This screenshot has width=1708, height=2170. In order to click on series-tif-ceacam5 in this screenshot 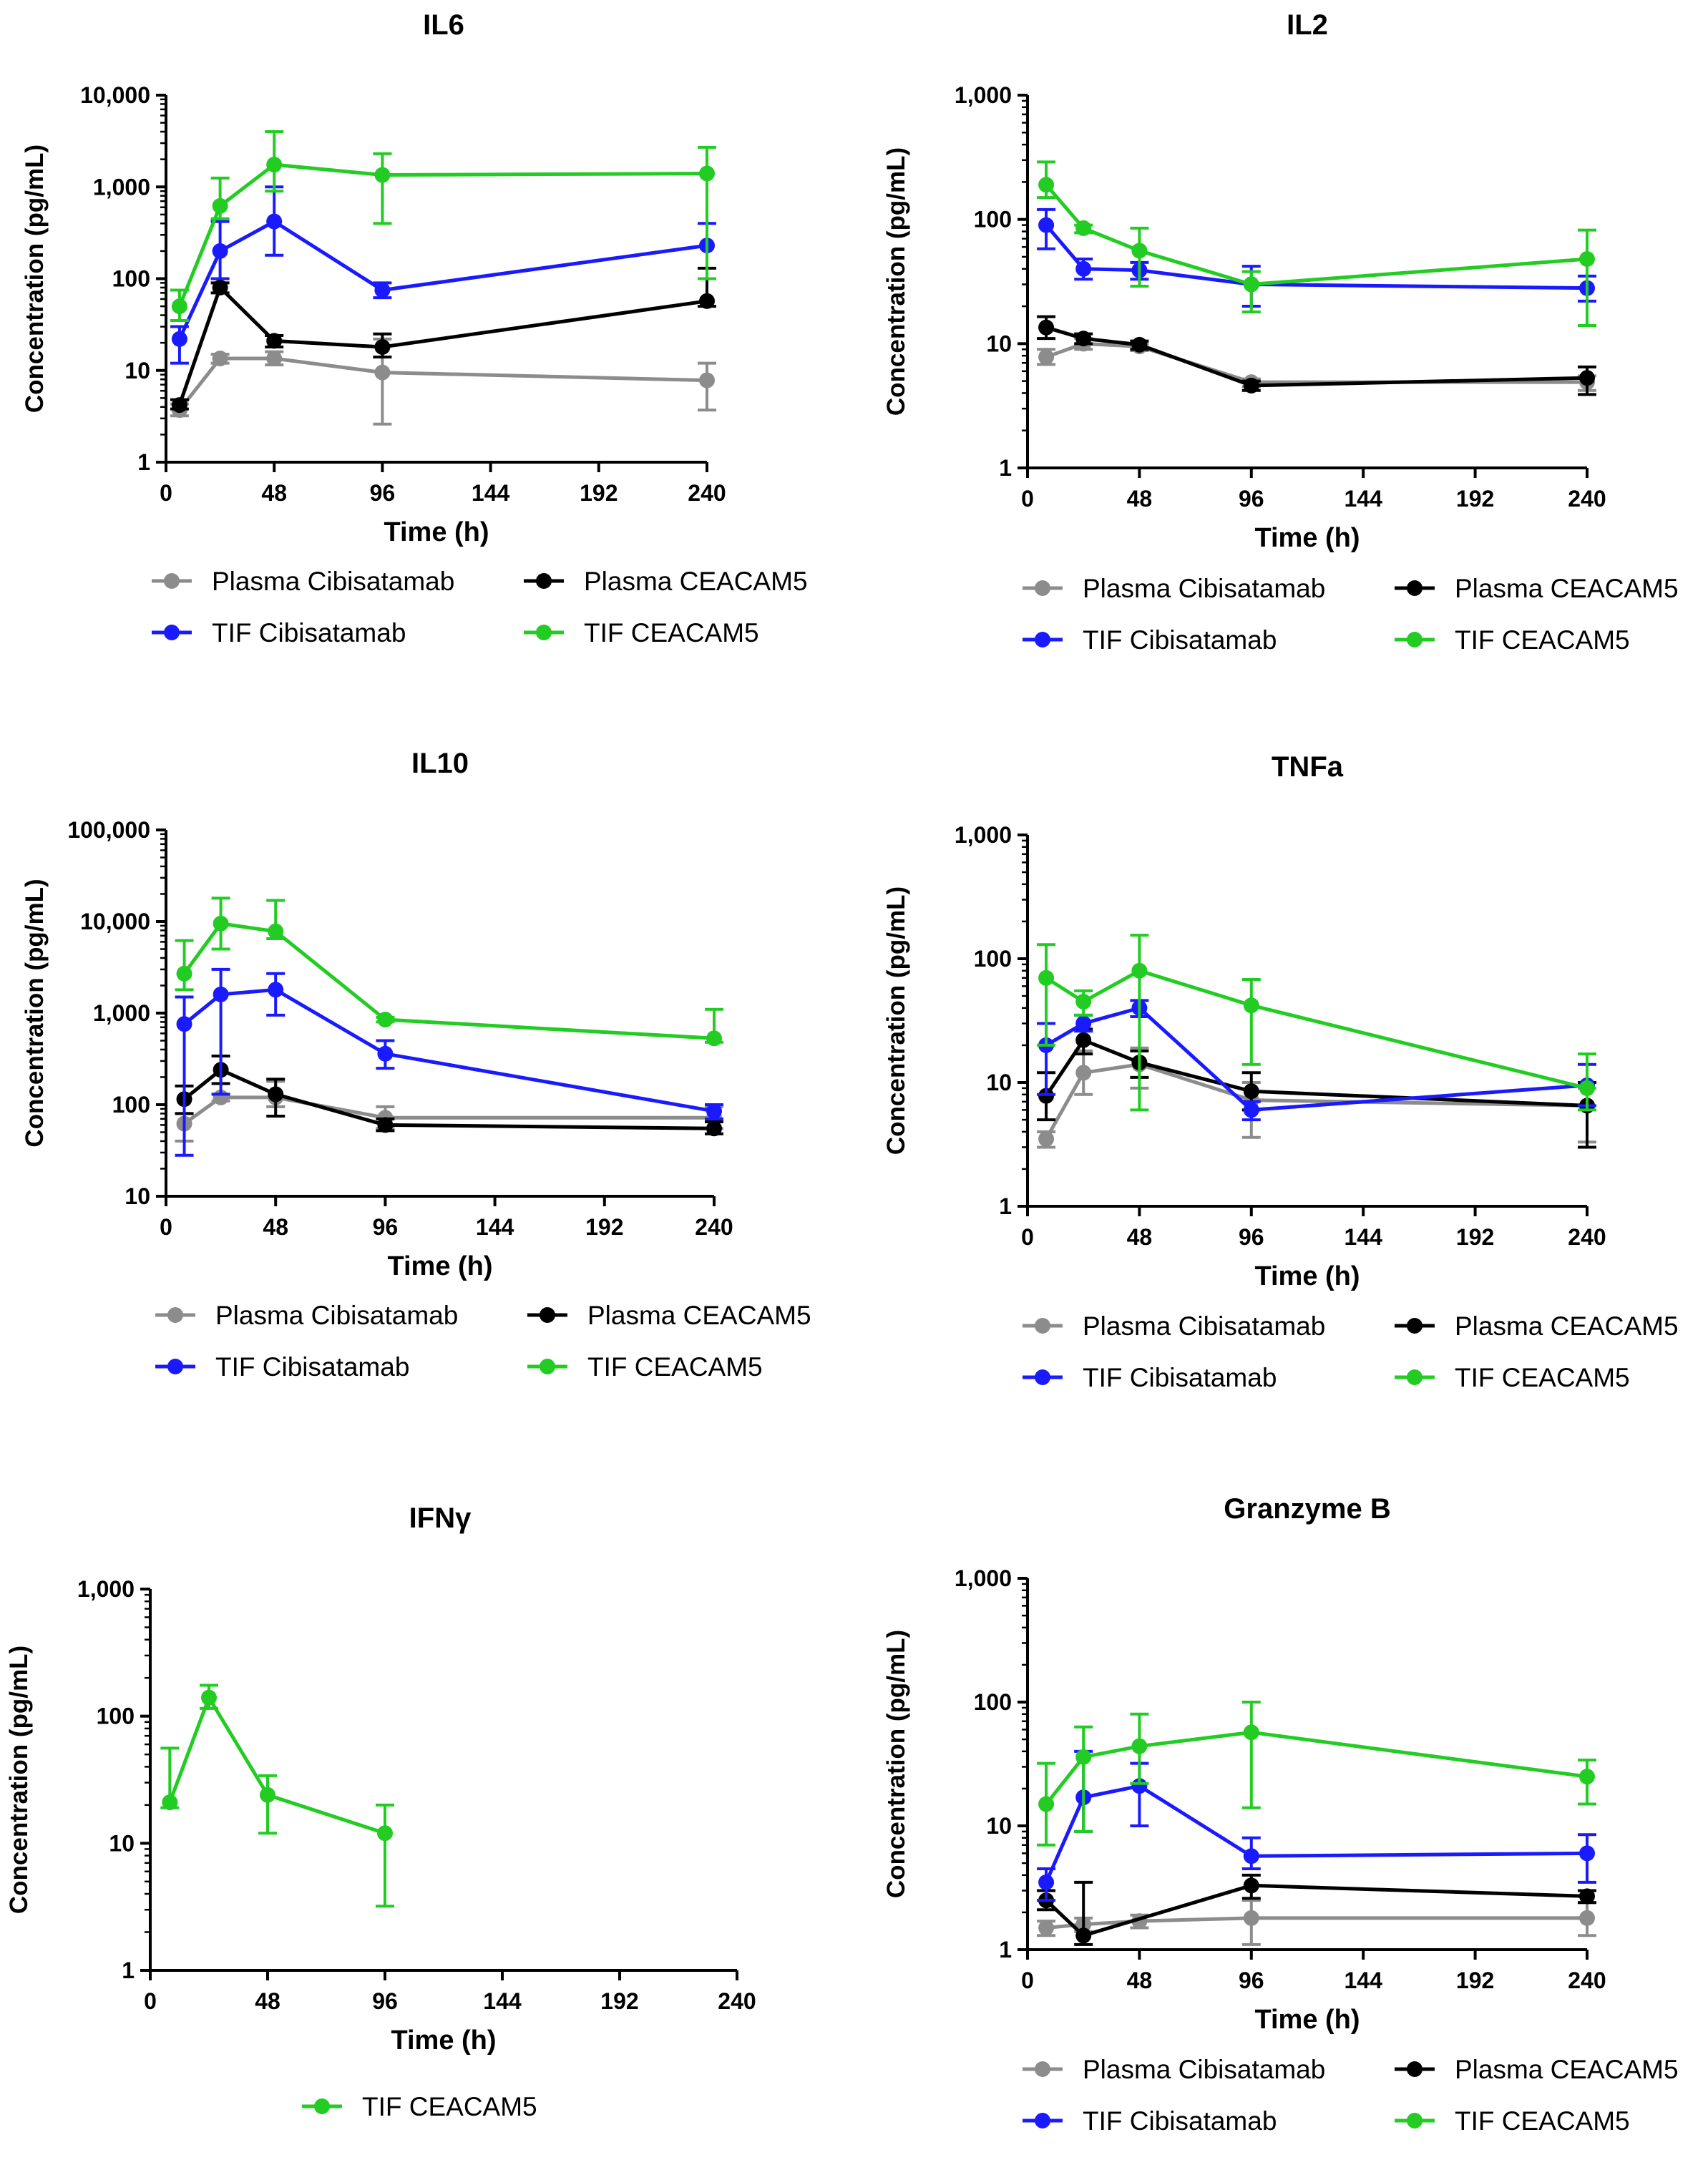, I will do `click(277, 1795)`.